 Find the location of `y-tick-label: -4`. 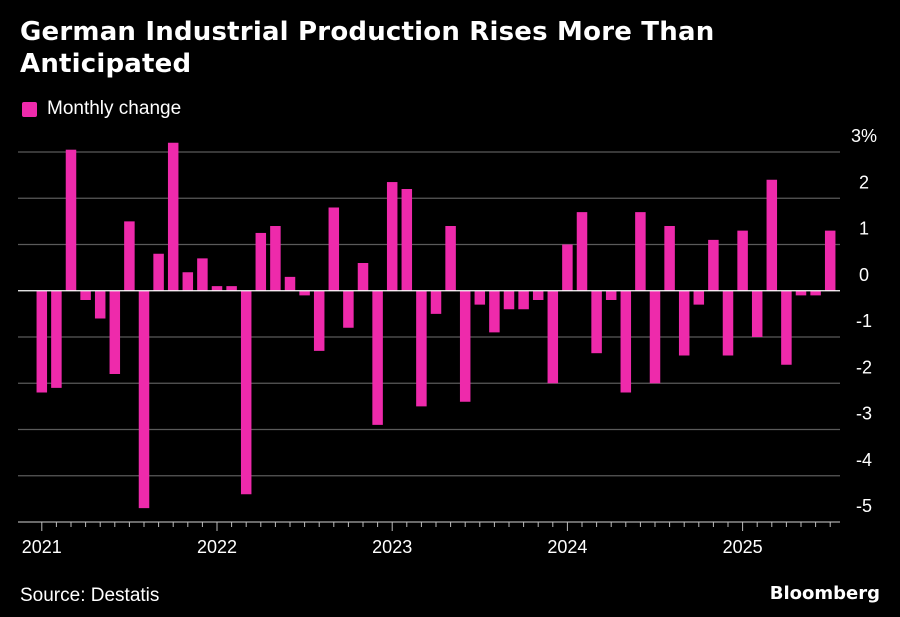

y-tick-label: -4 is located at coordinates (864, 460).